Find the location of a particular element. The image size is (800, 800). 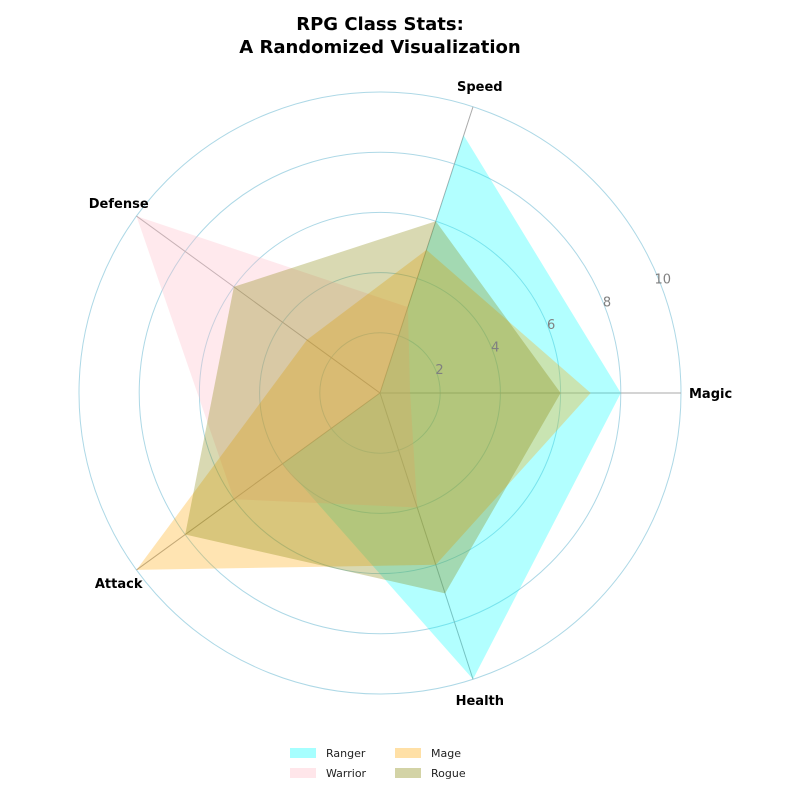

radial-tick-label: 6 is located at coordinates (551, 325).